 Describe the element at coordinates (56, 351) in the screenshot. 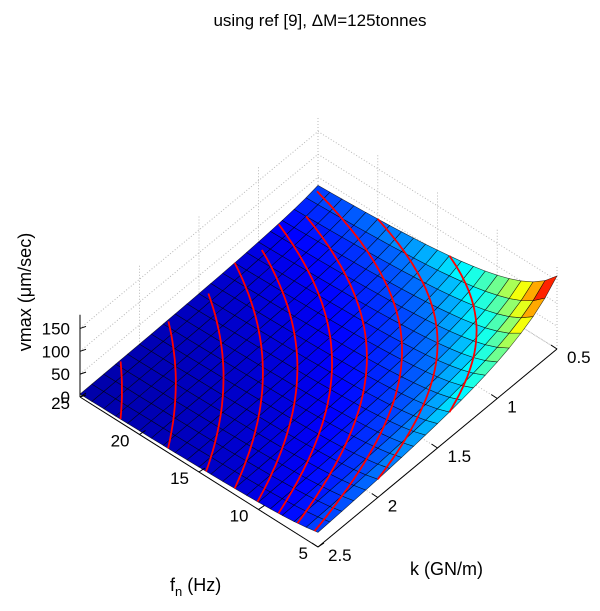

I see `z-tick-label: 100` at that location.